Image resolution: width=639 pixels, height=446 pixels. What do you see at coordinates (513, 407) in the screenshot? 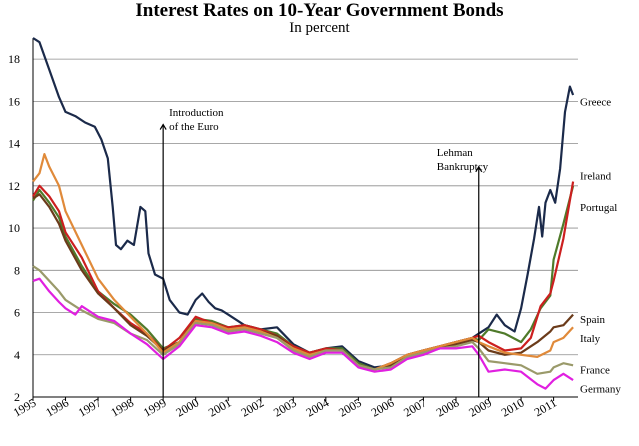
I see `x-tick-label: 2010` at bounding box center [513, 407].